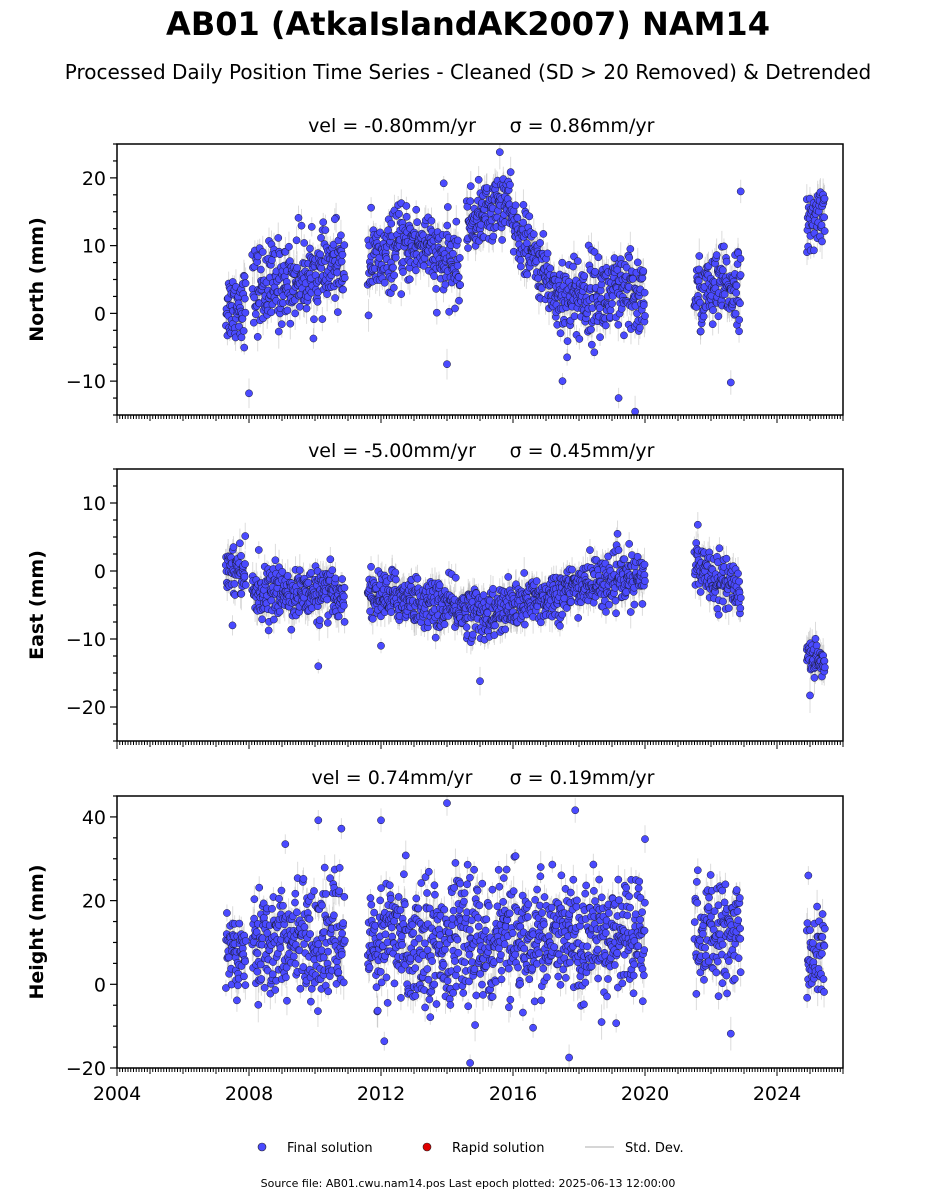 The height and width of the screenshot is (1200, 937). Describe the element at coordinates (582, 126) in the screenshot. I see `panel-title-sigma: σ = 0.86mm/yr` at that location.